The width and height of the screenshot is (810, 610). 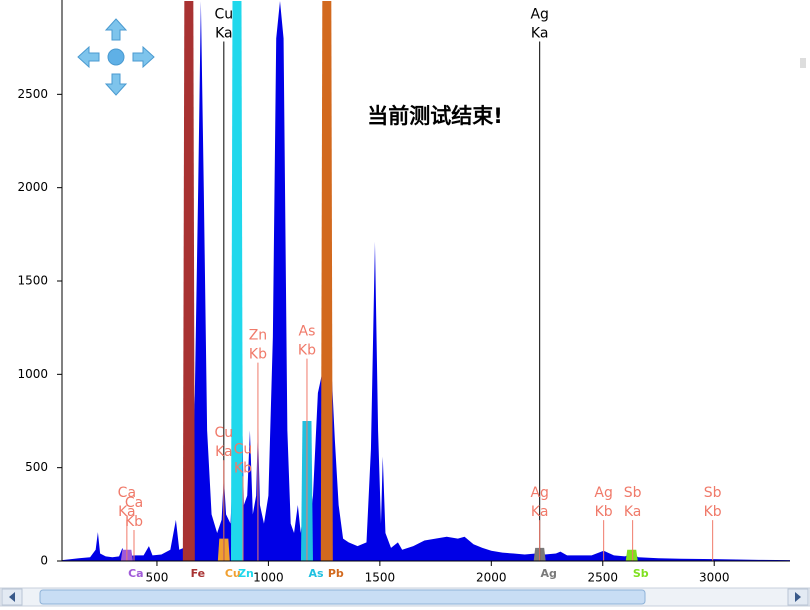 What do you see at coordinates (88, 57) in the screenshot?
I see `pan-left` at bounding box center [88, 57].